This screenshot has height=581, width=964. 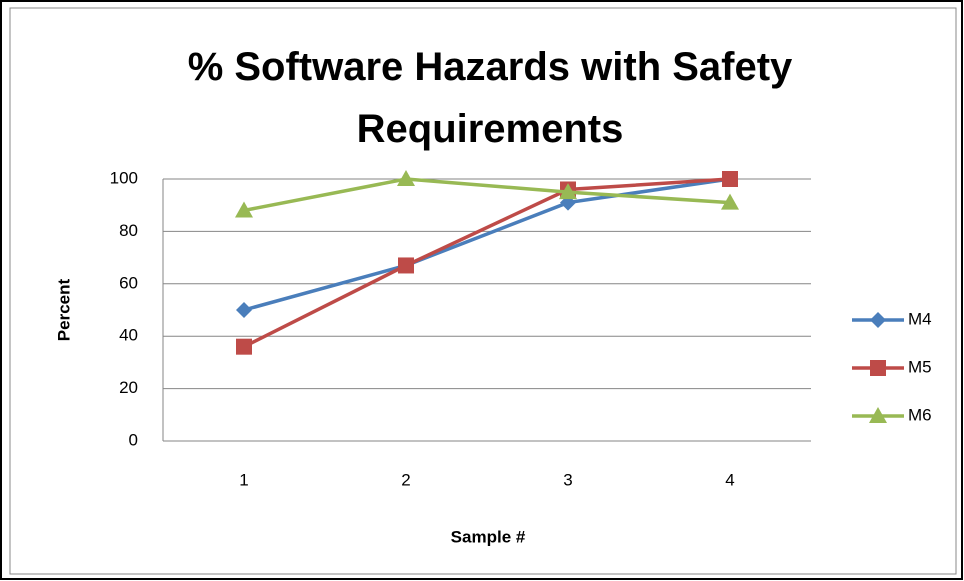 I want to click on y-tick-label: 80, so click(x=128, y=230).